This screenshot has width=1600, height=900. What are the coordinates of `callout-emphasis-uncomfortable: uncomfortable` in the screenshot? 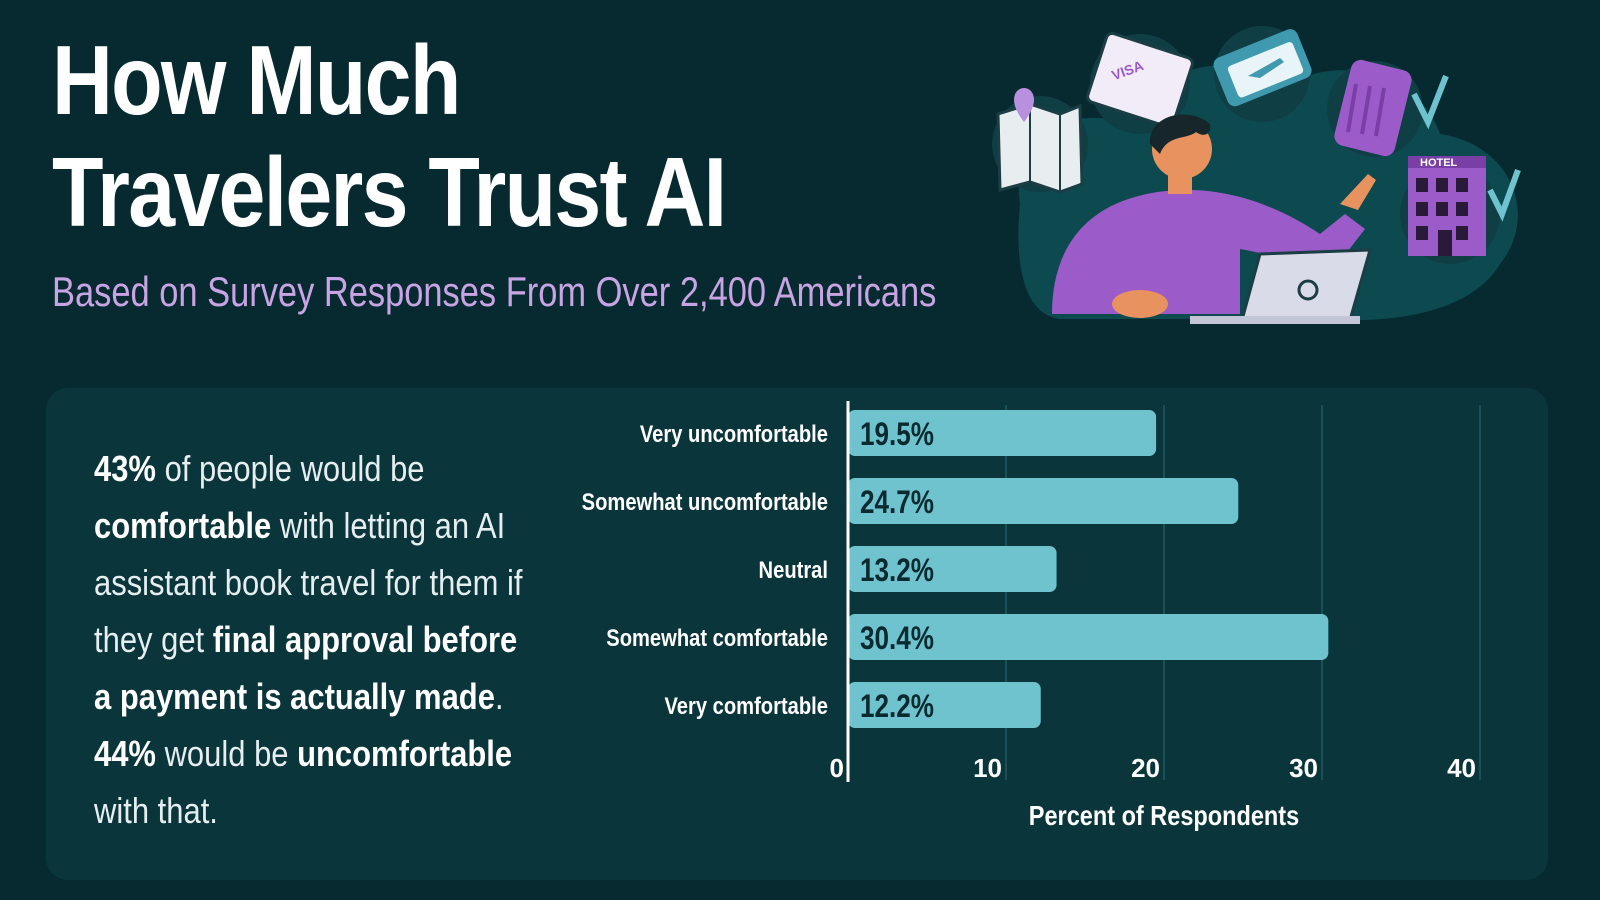 It's located at (405, 753).